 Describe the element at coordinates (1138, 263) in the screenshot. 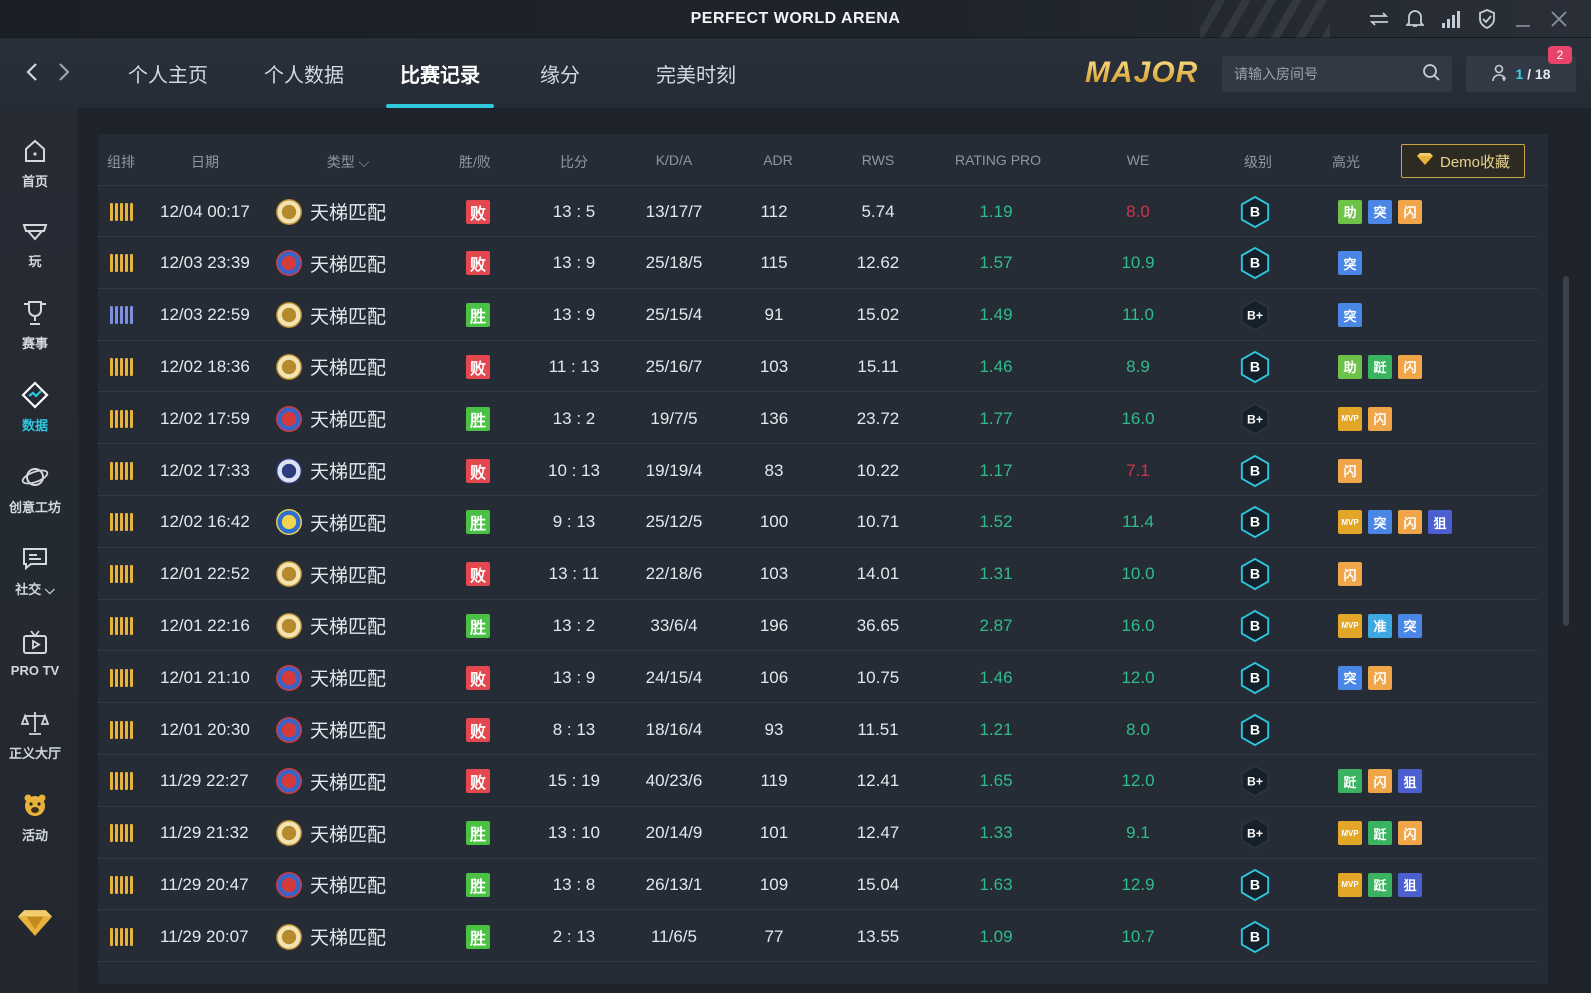

I see `we: 10.9` at that location.